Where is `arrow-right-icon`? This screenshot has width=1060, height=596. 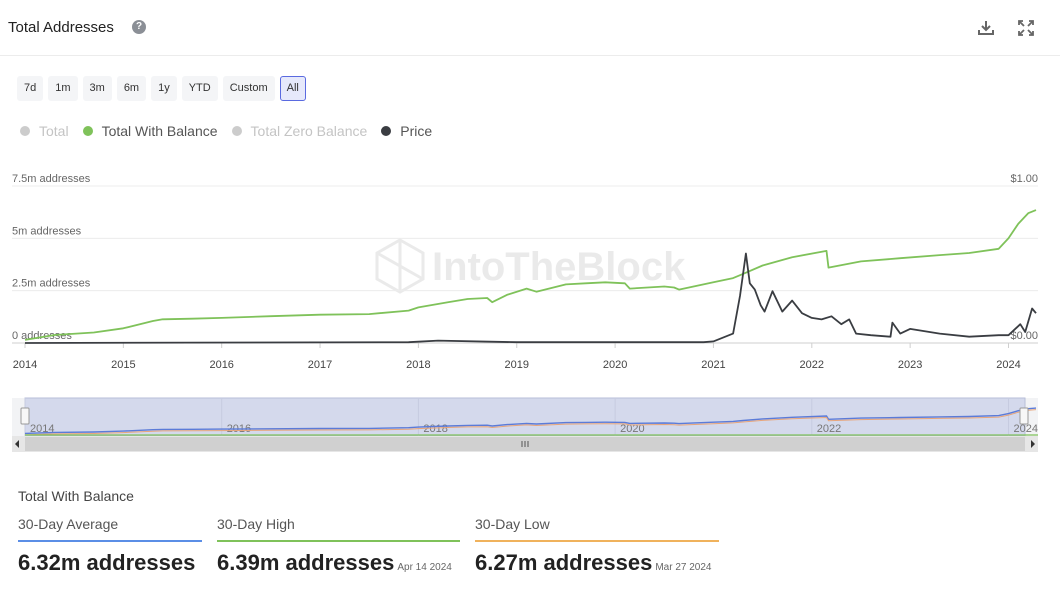
arrow-right-icon is located at coordinates (1033, 444).